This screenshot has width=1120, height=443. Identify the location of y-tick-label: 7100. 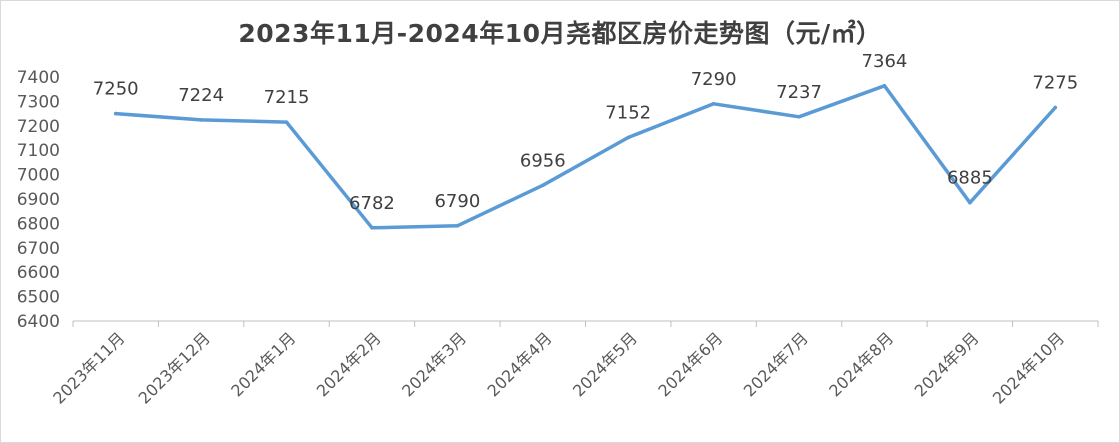
(38, 151).